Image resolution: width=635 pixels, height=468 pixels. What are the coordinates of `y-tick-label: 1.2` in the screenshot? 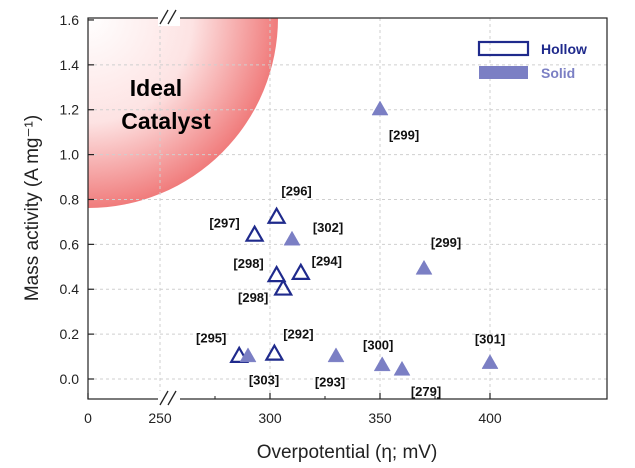 It's located at (70, 110).